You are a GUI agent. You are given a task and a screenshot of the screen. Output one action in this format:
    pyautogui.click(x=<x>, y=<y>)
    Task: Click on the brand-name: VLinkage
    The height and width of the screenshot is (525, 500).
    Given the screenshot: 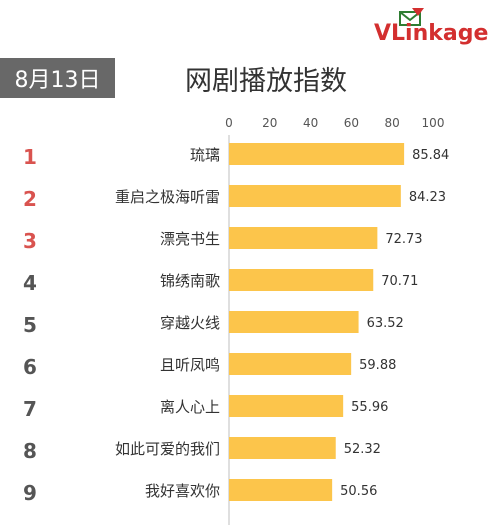 What is the action you would take?
    pyautogui.click(x=431, y=33)
    